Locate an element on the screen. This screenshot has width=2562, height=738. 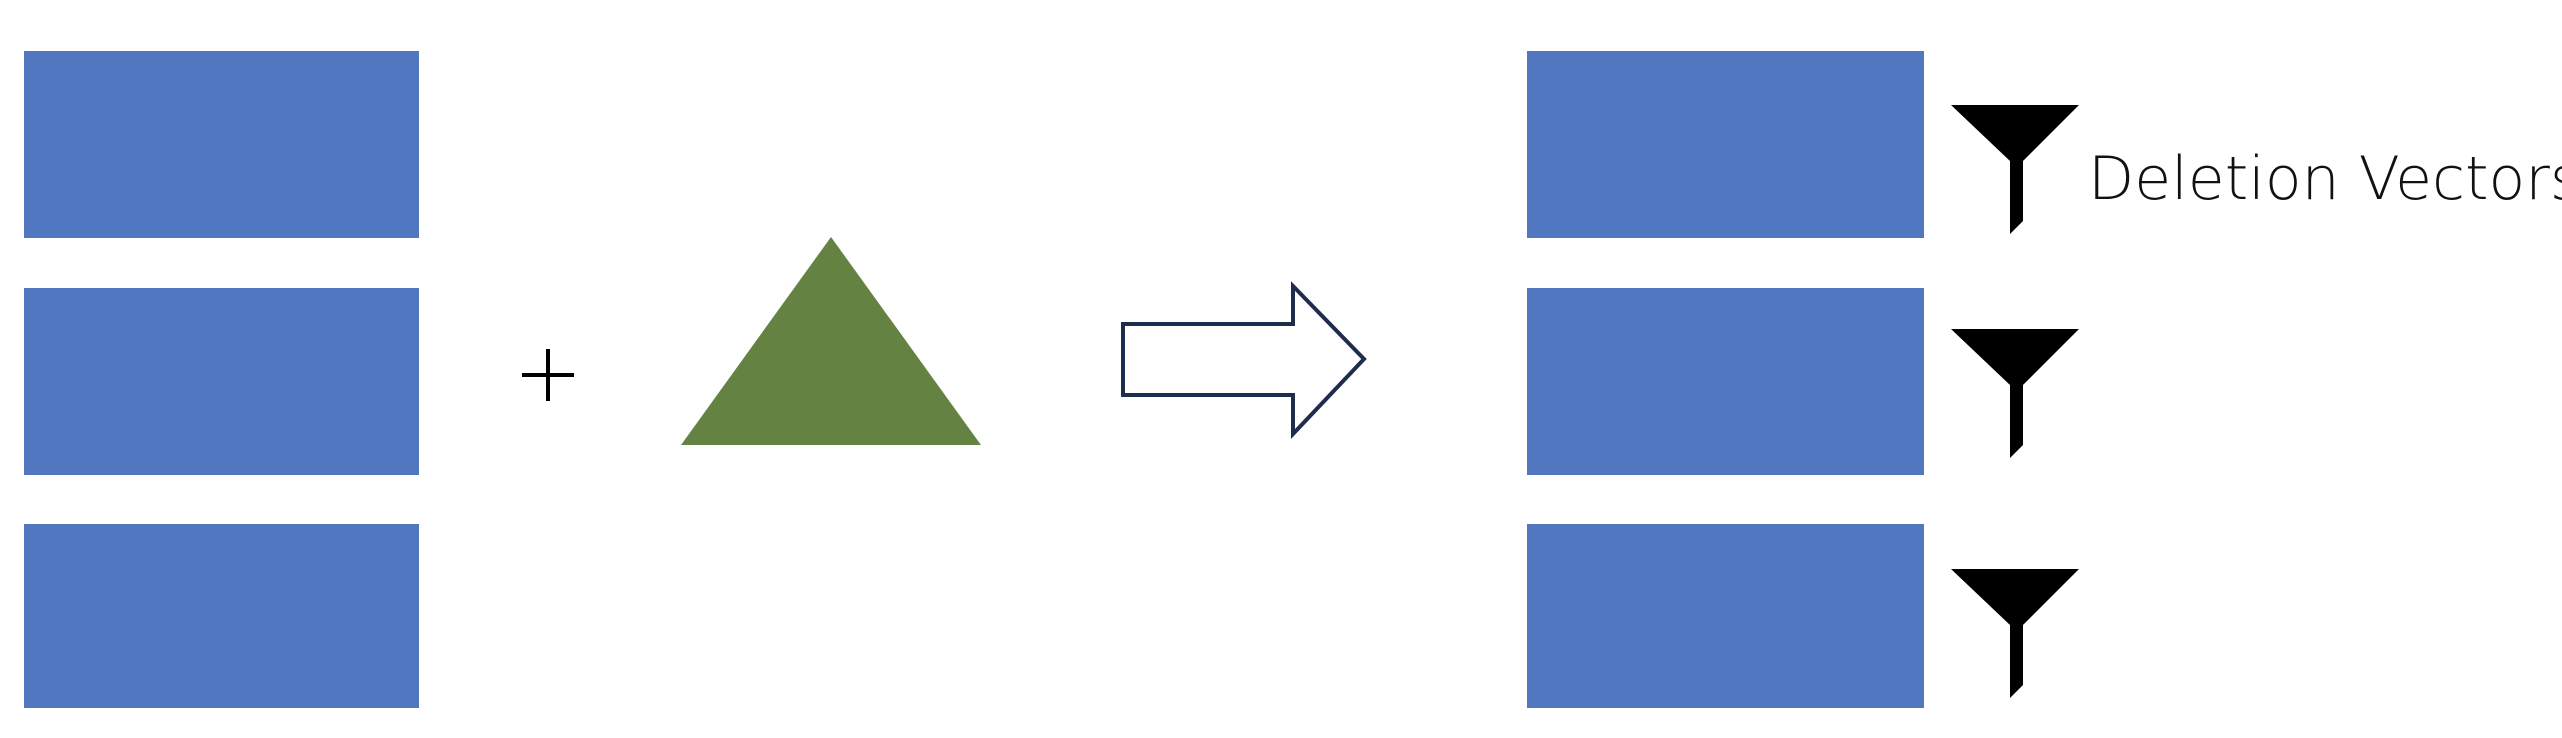
plus-icon is located at coordinates (548, 375).